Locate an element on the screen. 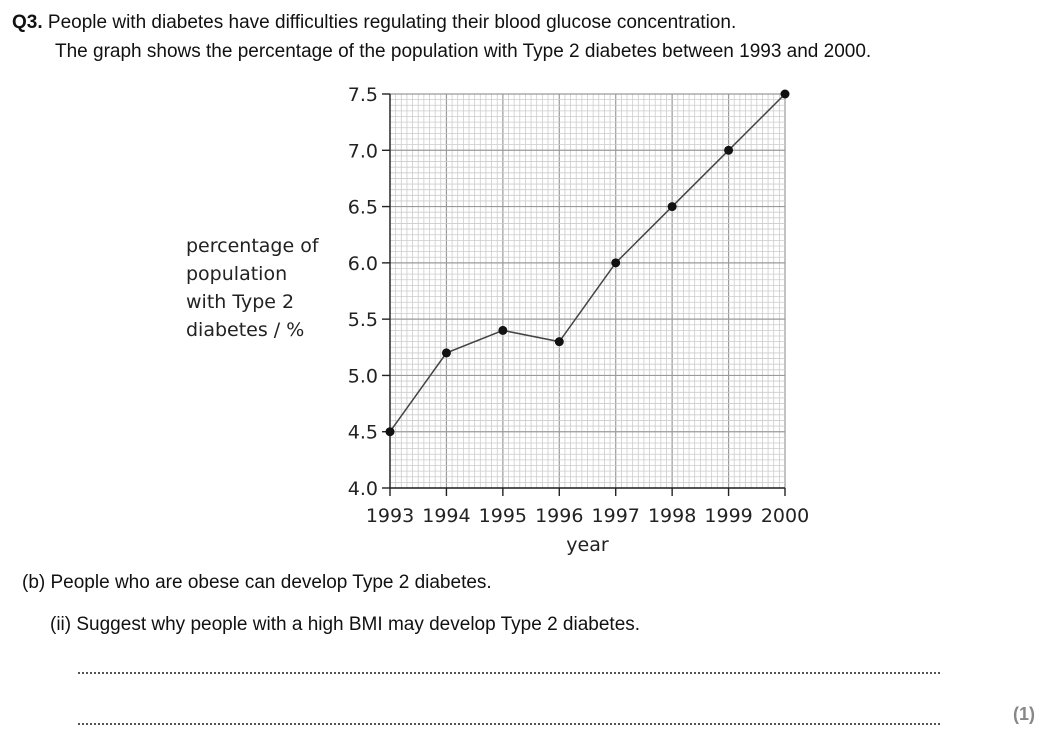 The height and width of the screenshot is (740, 1051). x-tick-label: 1993 is located at coordinates (390, 516).